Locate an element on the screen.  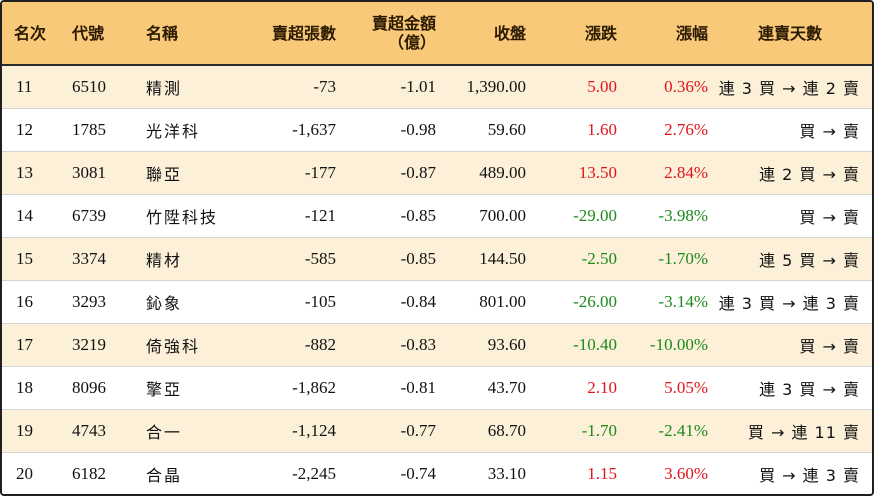
code-cell: 8096 is located at coordinates (109, 388).